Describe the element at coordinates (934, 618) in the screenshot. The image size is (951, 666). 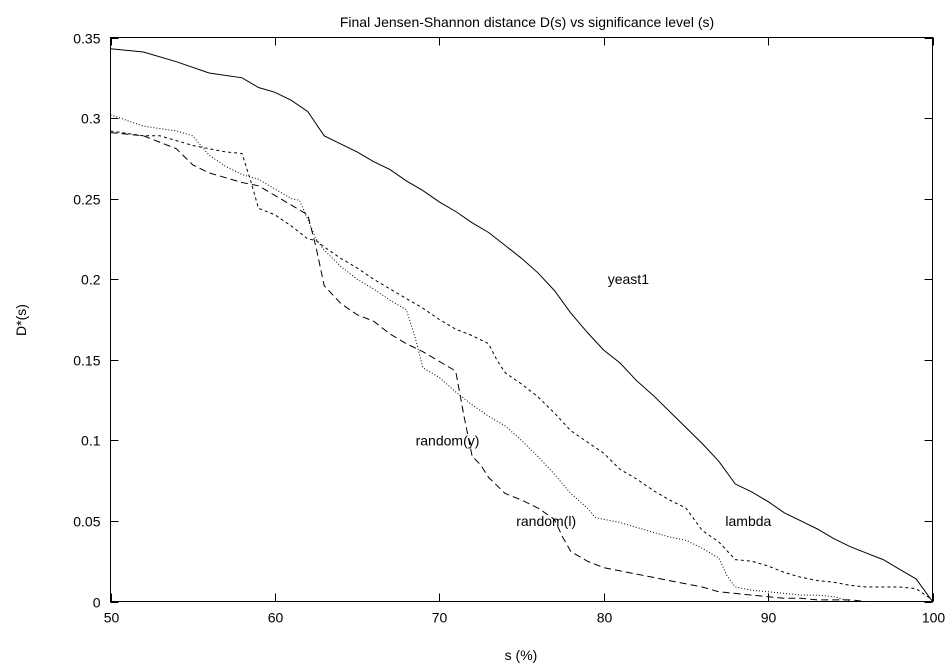
I see `x-tick-label: 100` at that location.